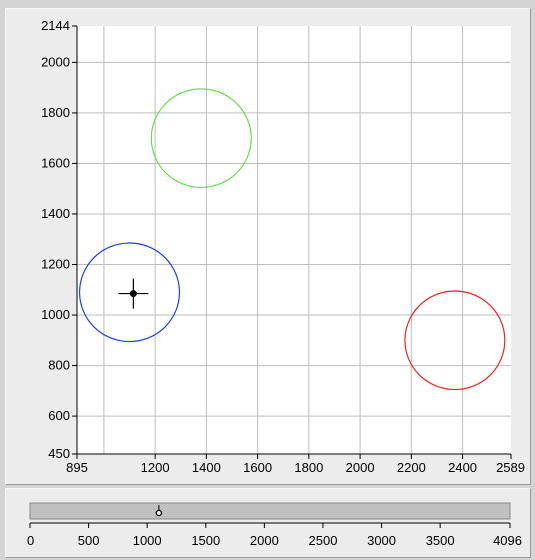 The width and height of the screenshot is (535, 560). I want to click on slider-tick-label: 3000, so click(381, 540).